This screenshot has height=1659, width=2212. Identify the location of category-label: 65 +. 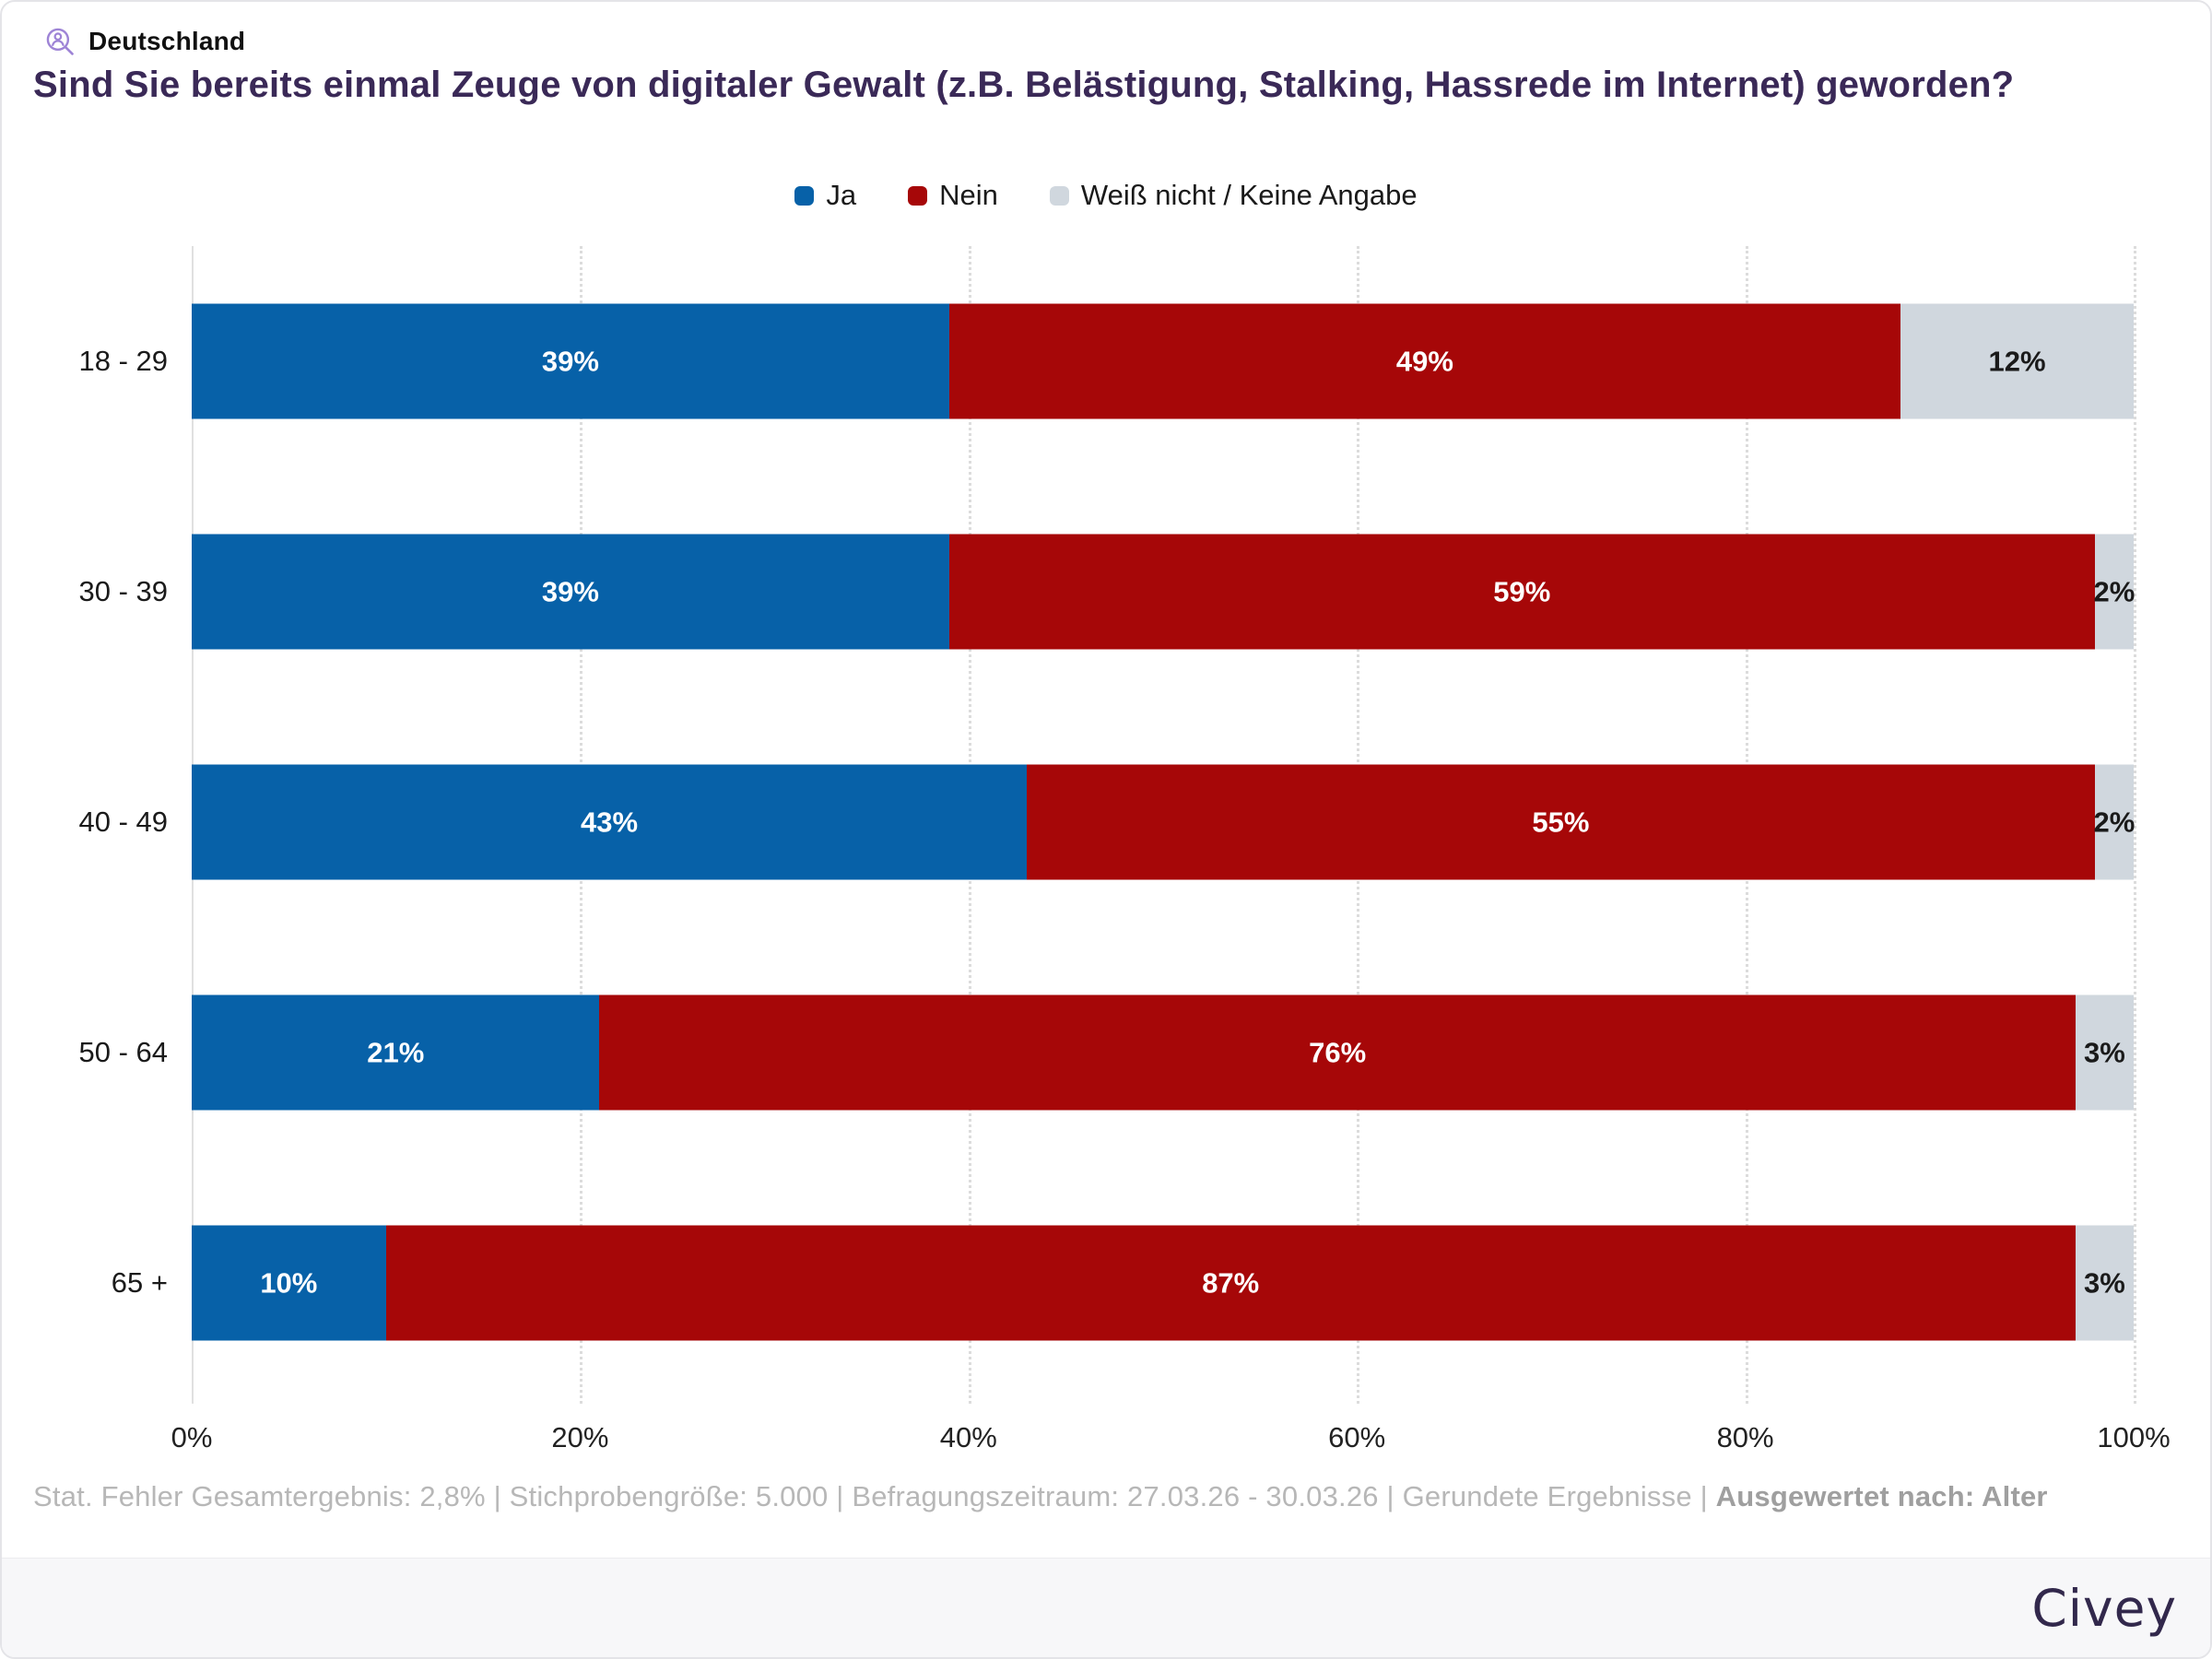
(139, 1282).